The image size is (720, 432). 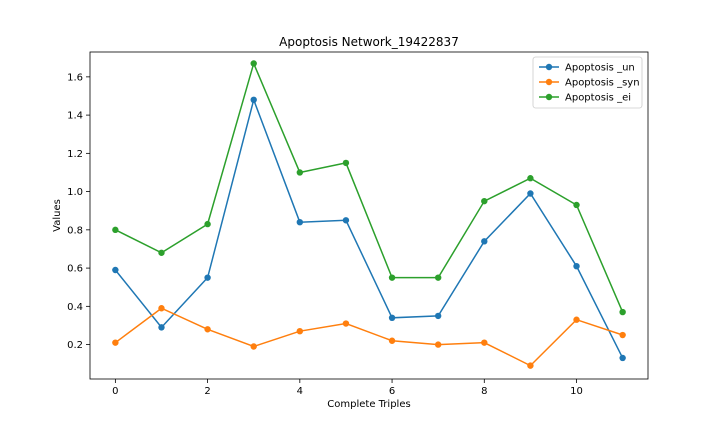 I want to click on x-axis-label: Complete Triples, so click(x=368, y=404).